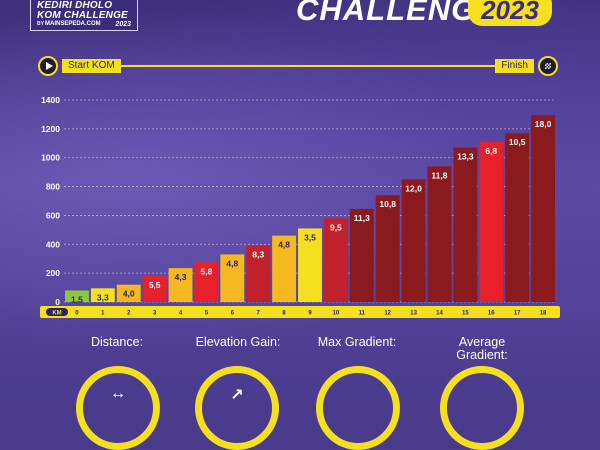 The image size is (600, 450). I want to click on bar-value-label: 4,0, so click(129, 294).